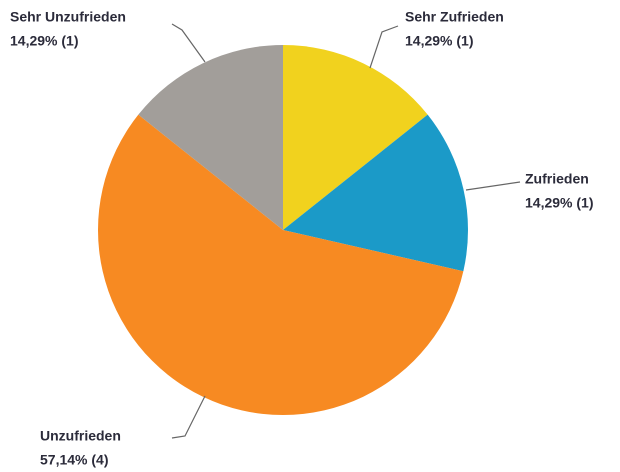 The height and width of the screenshot is (472, 620). What do you see at coordinates (454, 17) in the screenshot?
I see `slice-label: Sehr Zufrieden` at bounding box center [454, 17].